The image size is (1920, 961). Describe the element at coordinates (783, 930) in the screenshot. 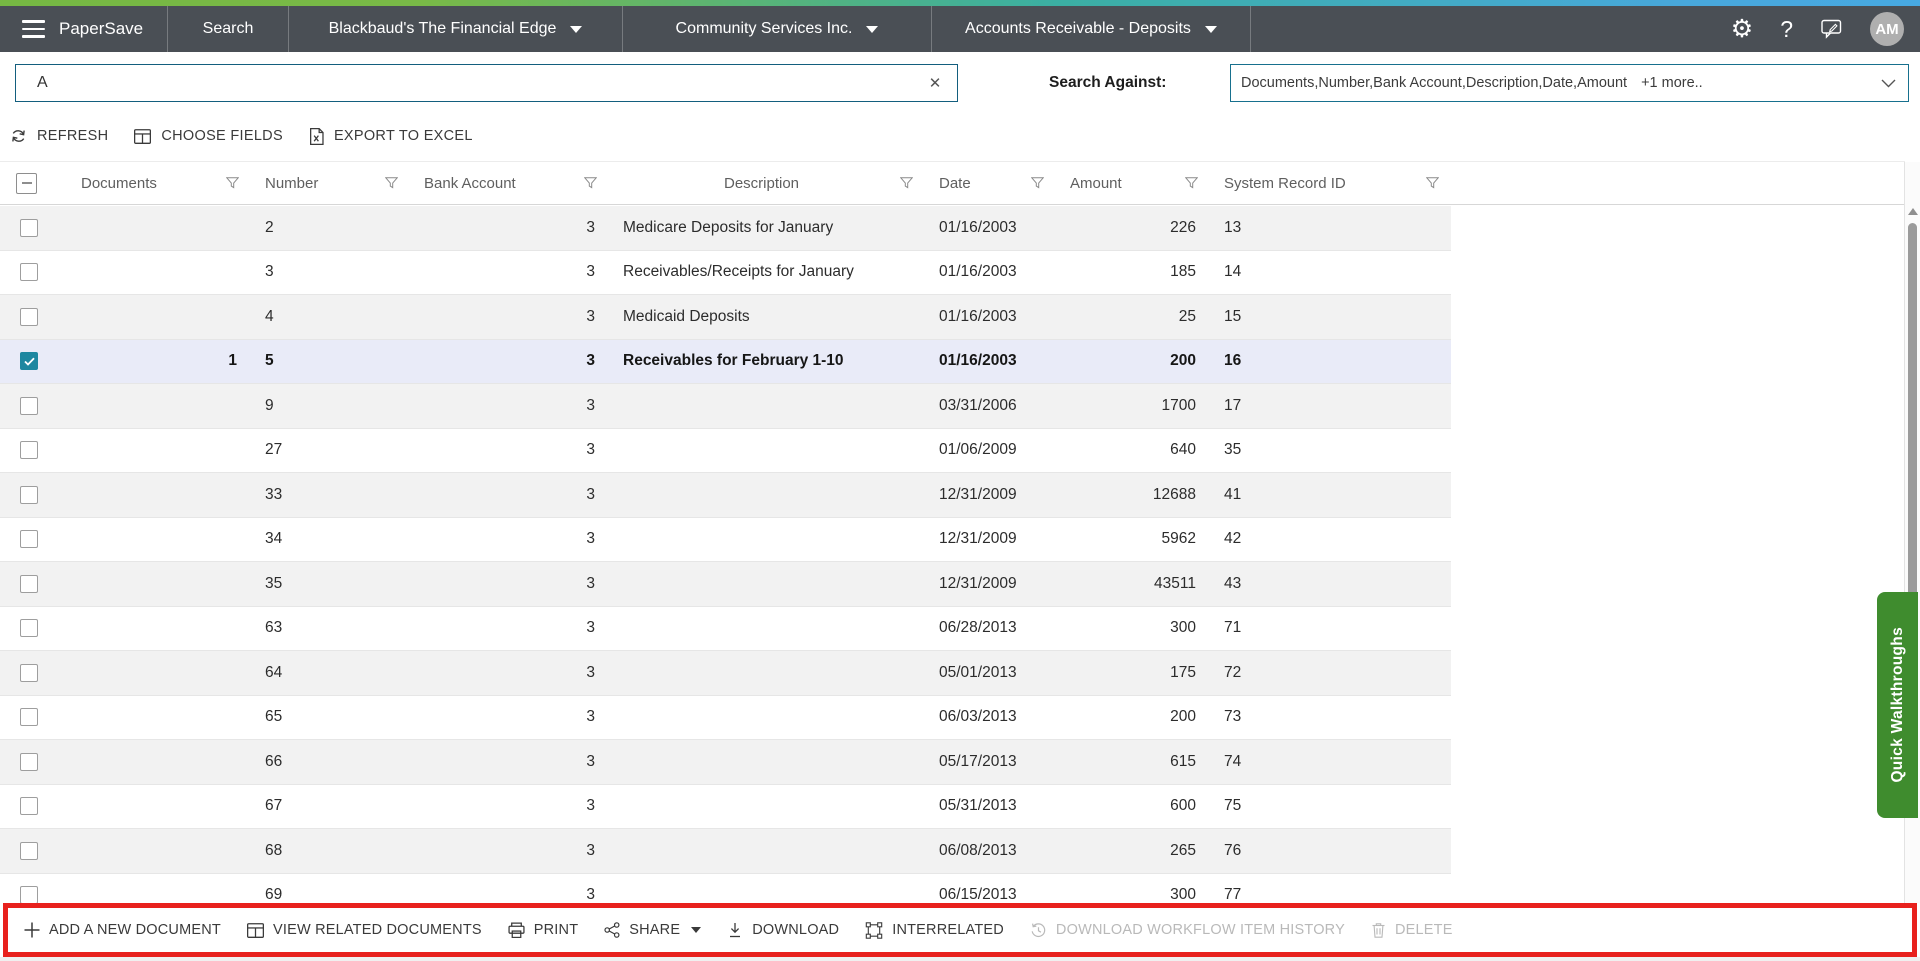

I see `download-button: DOWNLOAD` at that location.